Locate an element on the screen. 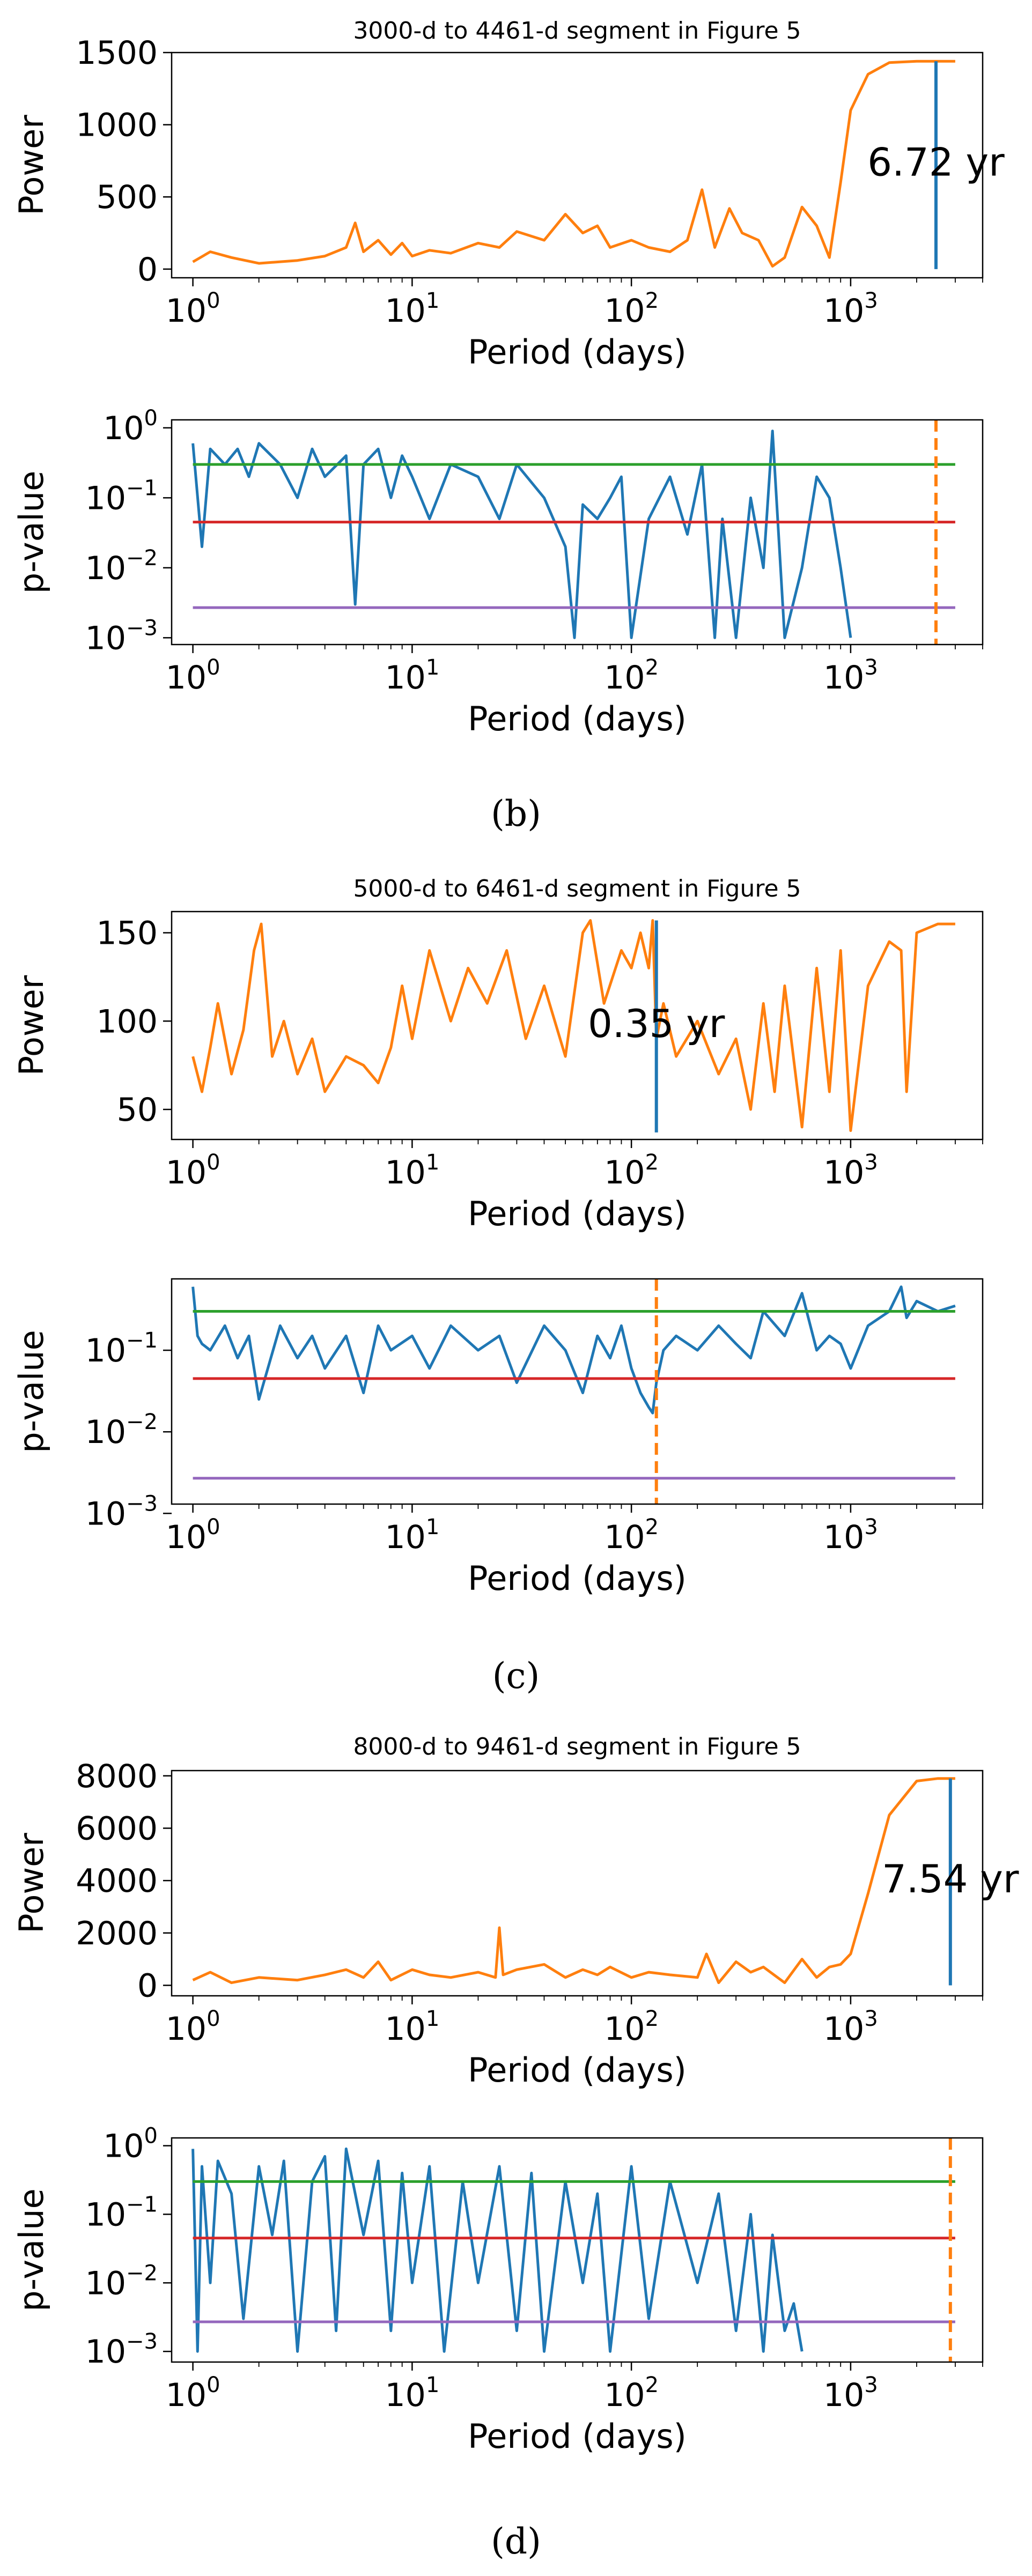  peak-label: 6.72 yr is located at coordinates (936, 161).